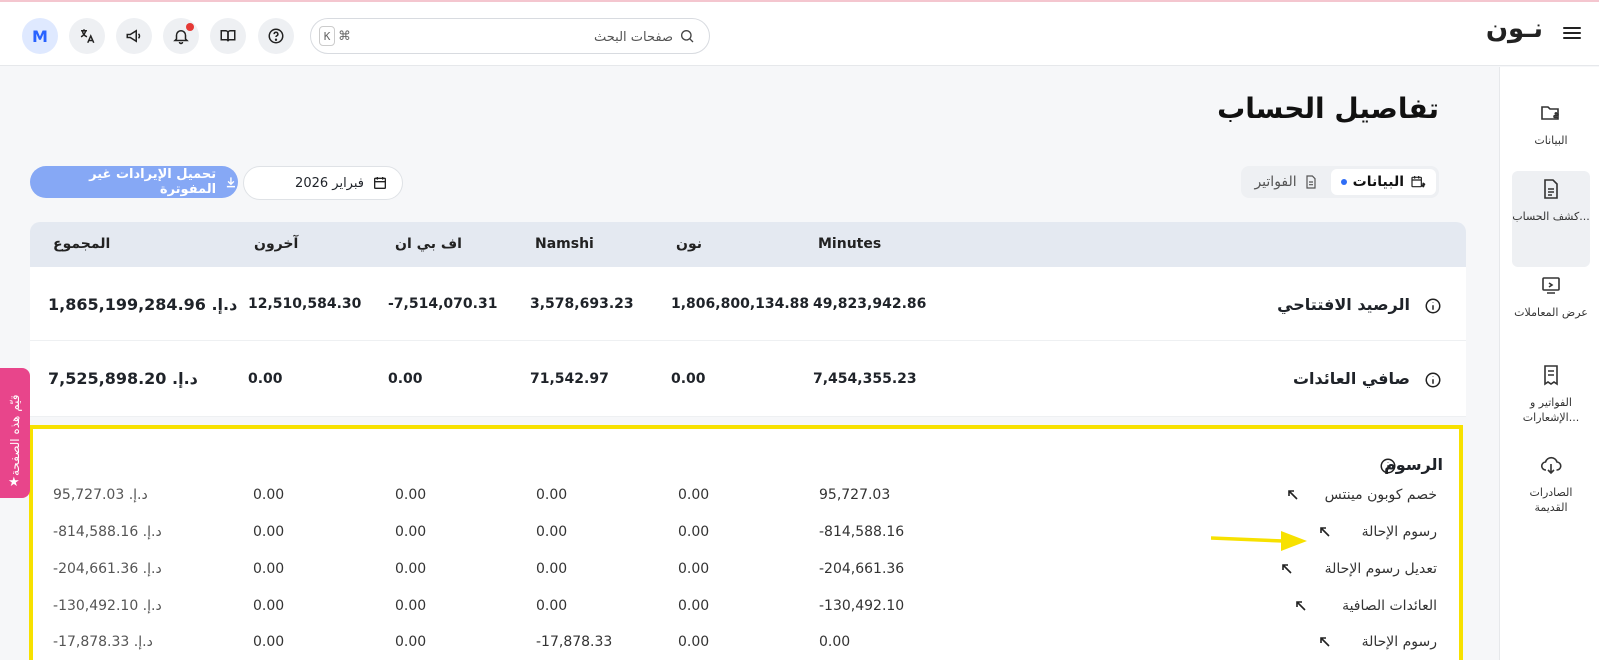  What do you see at coordinates (1378, 182) in the screenshot?
I see `tab-label: البيانات` at bounding box center [1378, 182].